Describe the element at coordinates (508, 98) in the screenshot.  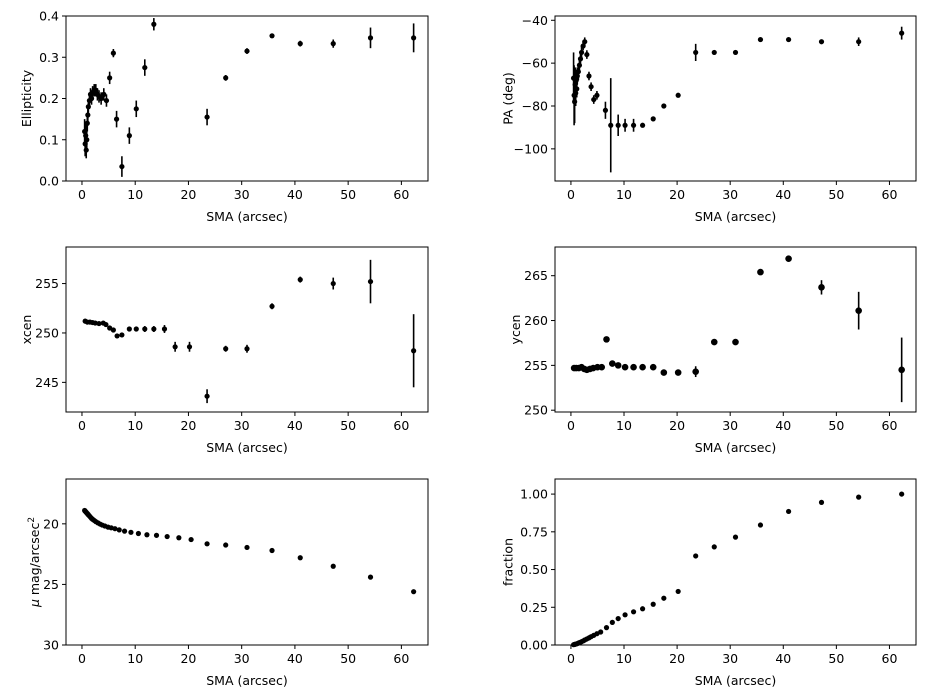
I see `y-axis-label: PA (deg)` at that location.